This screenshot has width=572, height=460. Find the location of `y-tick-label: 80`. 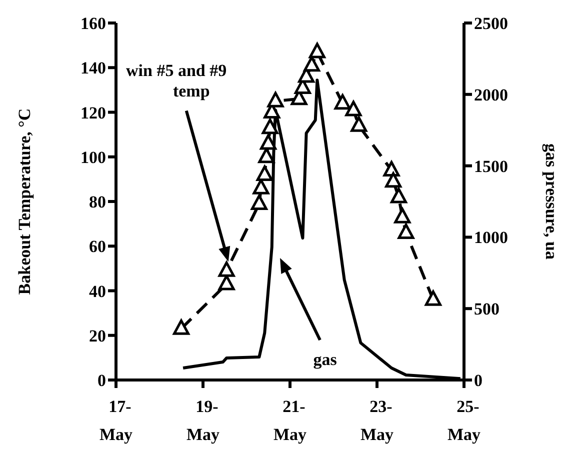

y-tick-label: 80 is located at coordinates (97, 202).